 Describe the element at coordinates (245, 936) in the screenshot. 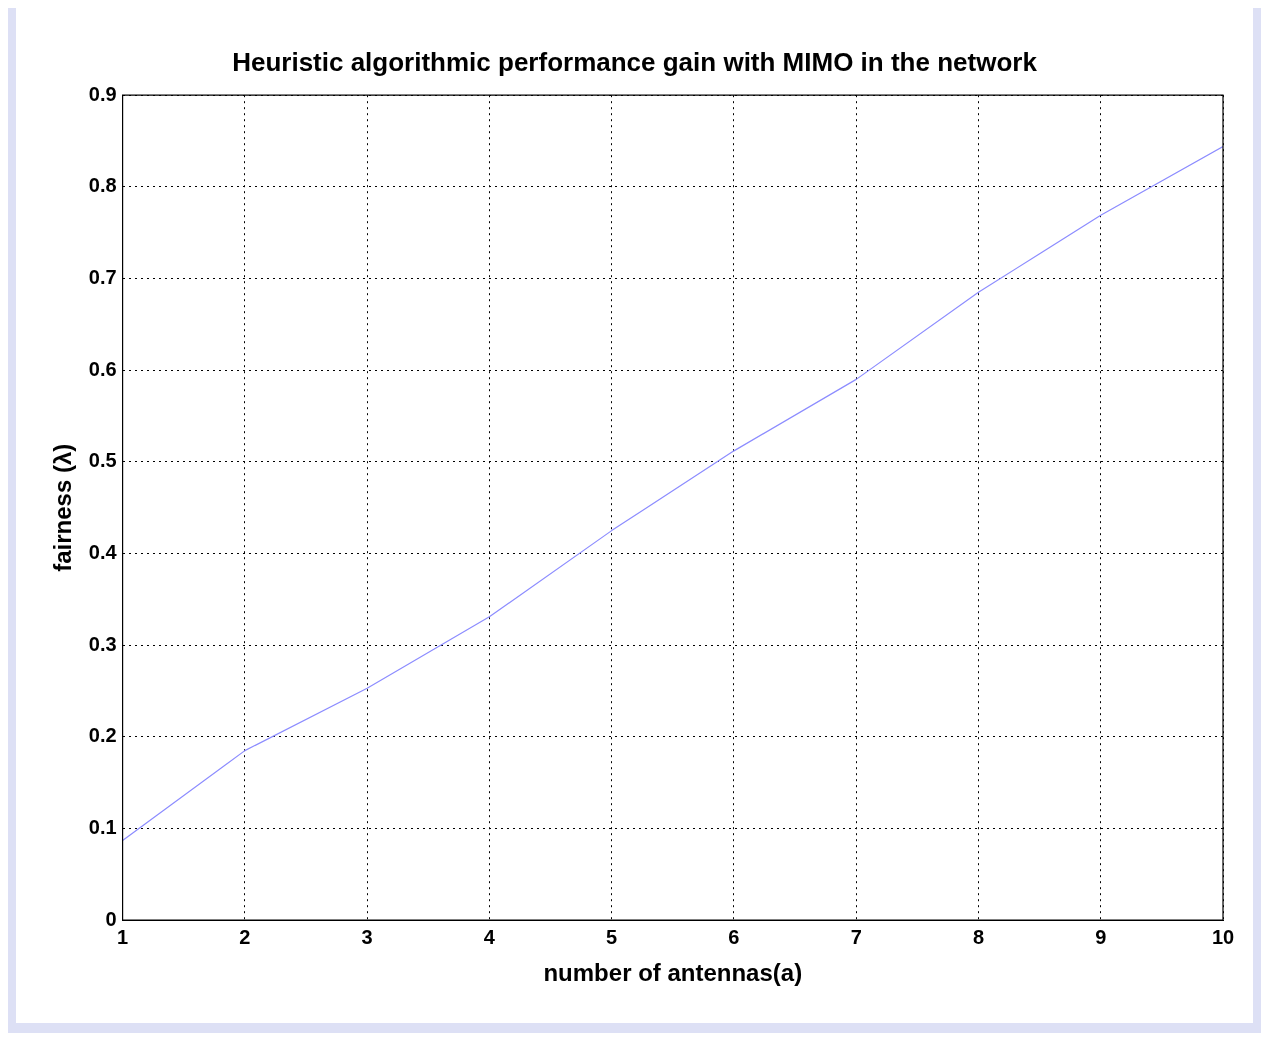

I see `x-tick-label: 2` at that location.